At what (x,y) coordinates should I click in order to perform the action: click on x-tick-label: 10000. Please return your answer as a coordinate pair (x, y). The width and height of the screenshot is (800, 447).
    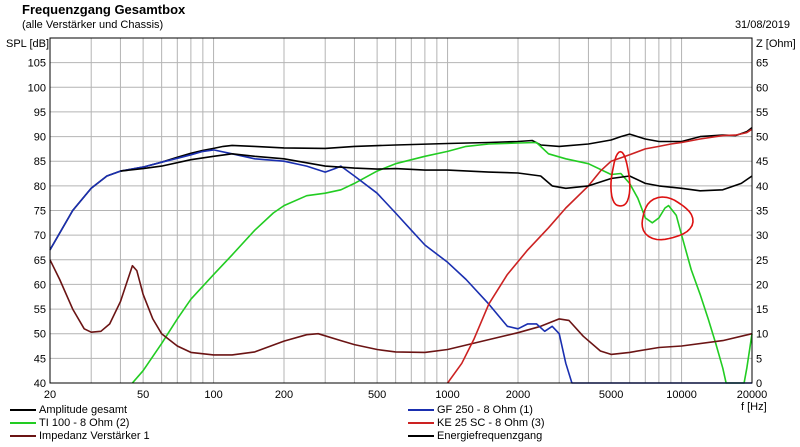
    Looking at the image, I should click on (681, 395).